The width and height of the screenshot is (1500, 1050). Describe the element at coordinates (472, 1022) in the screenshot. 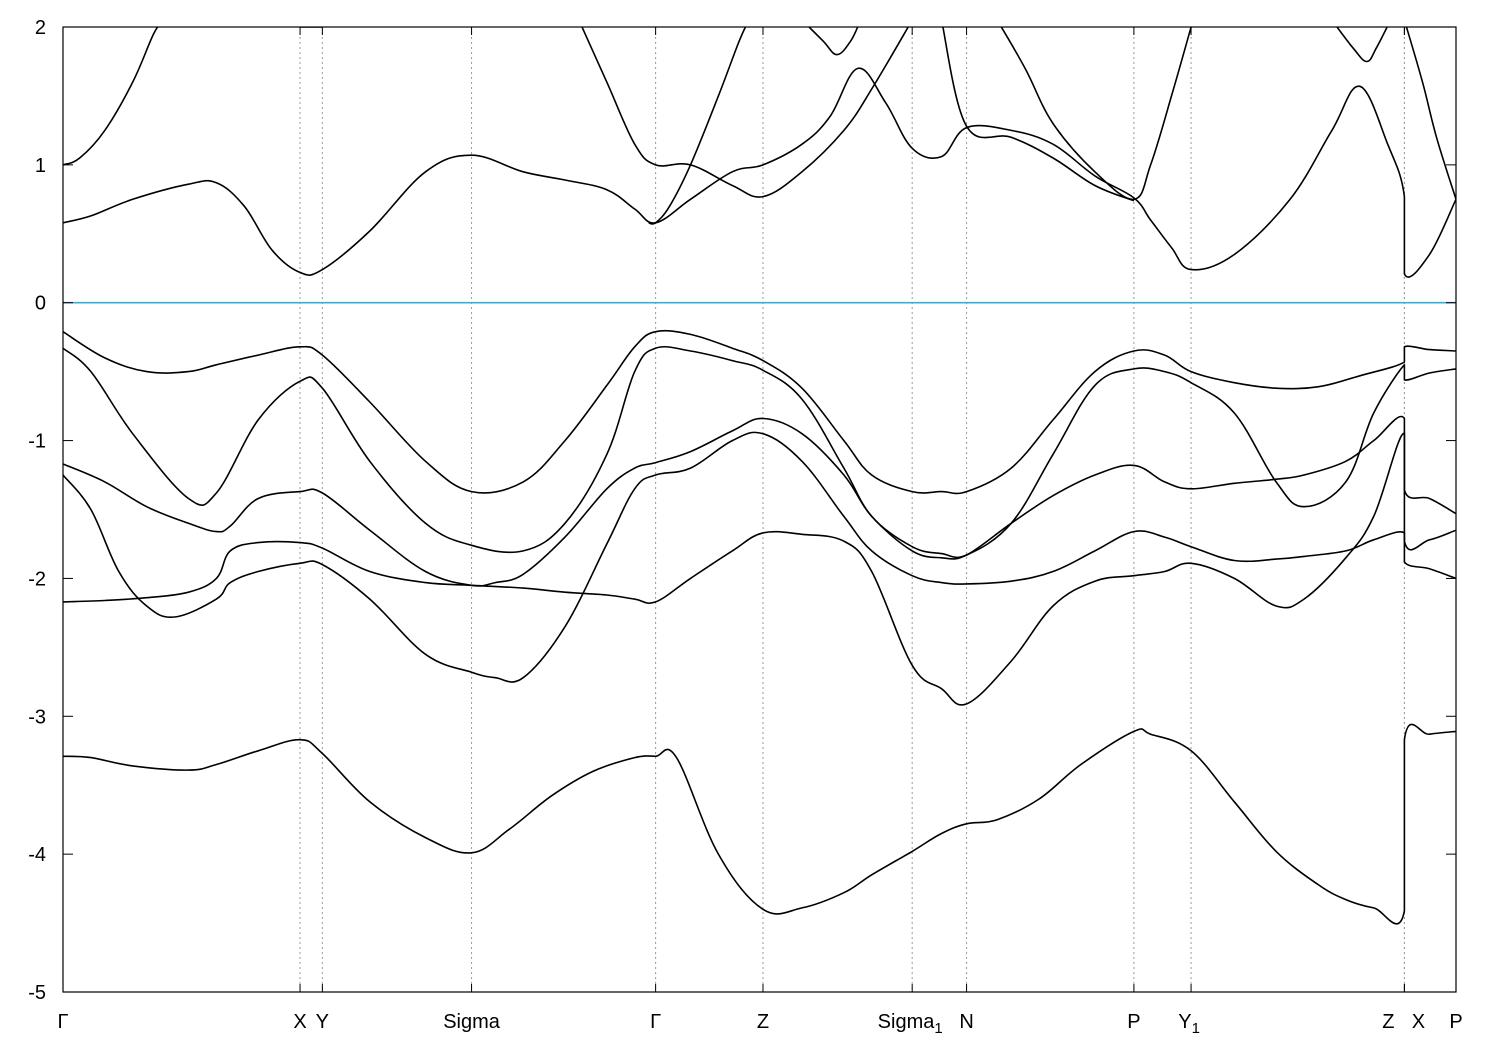

I see `x-tick-label: Sigma` at that location.